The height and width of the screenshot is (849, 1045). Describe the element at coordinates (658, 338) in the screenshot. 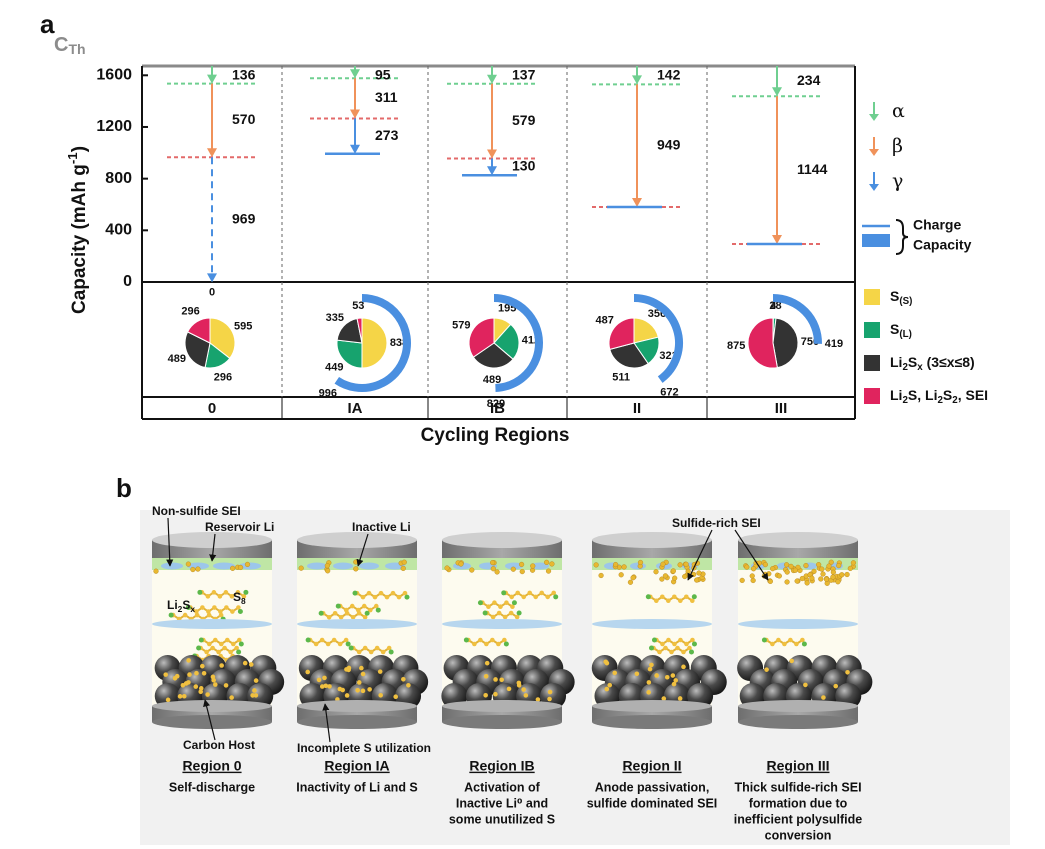

I see `charge-ring` at that location.